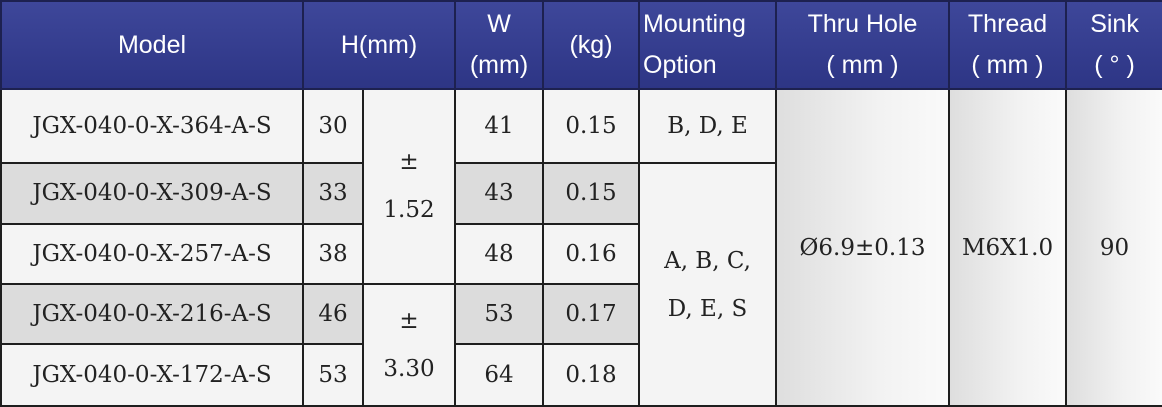 This screenshot has height=407, width=1162. I want to click on mounting-2-line1: A, B, C,, so click(707, 260).